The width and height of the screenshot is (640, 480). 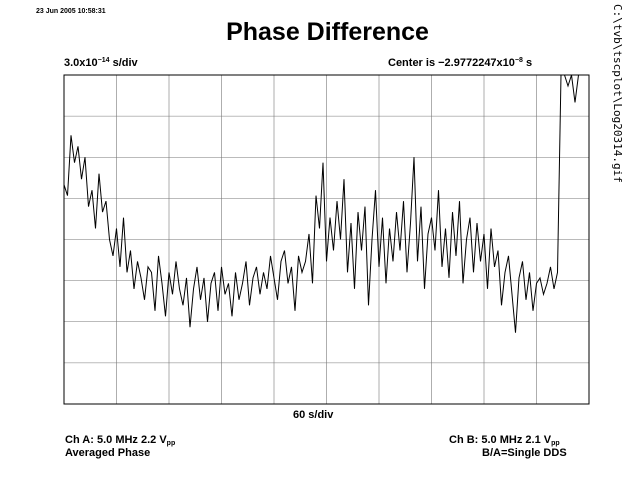 I want to click on y-scale-exponent: −14, so click(x=103, y=60).